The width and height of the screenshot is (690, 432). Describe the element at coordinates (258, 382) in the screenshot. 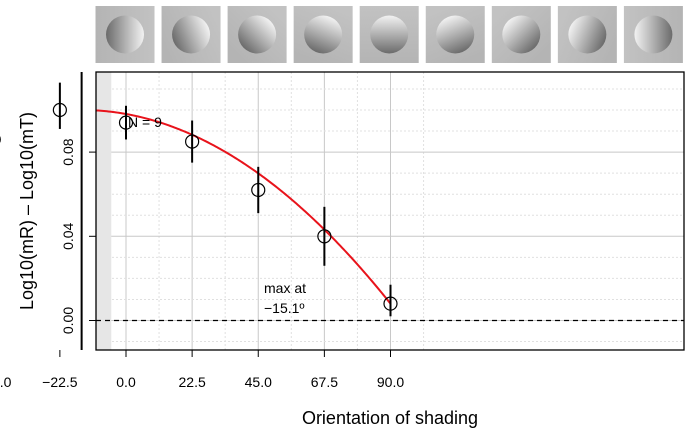

I see `x-tick-label: 45.0` at that location.